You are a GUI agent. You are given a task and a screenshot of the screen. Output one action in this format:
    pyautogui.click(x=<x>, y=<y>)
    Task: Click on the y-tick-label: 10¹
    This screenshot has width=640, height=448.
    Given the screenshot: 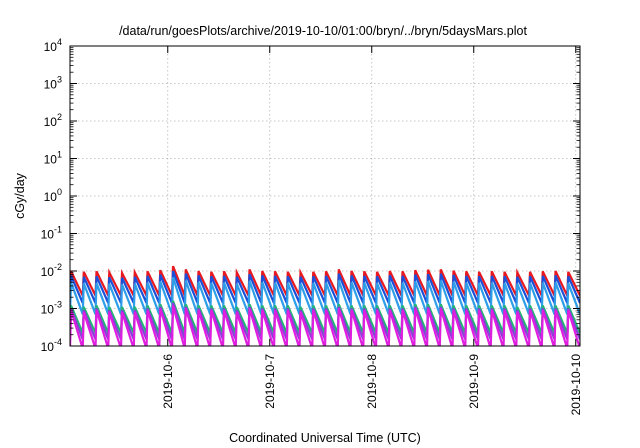 What is the action you would take?
    pyautogui.click(x=53, y=158)
    